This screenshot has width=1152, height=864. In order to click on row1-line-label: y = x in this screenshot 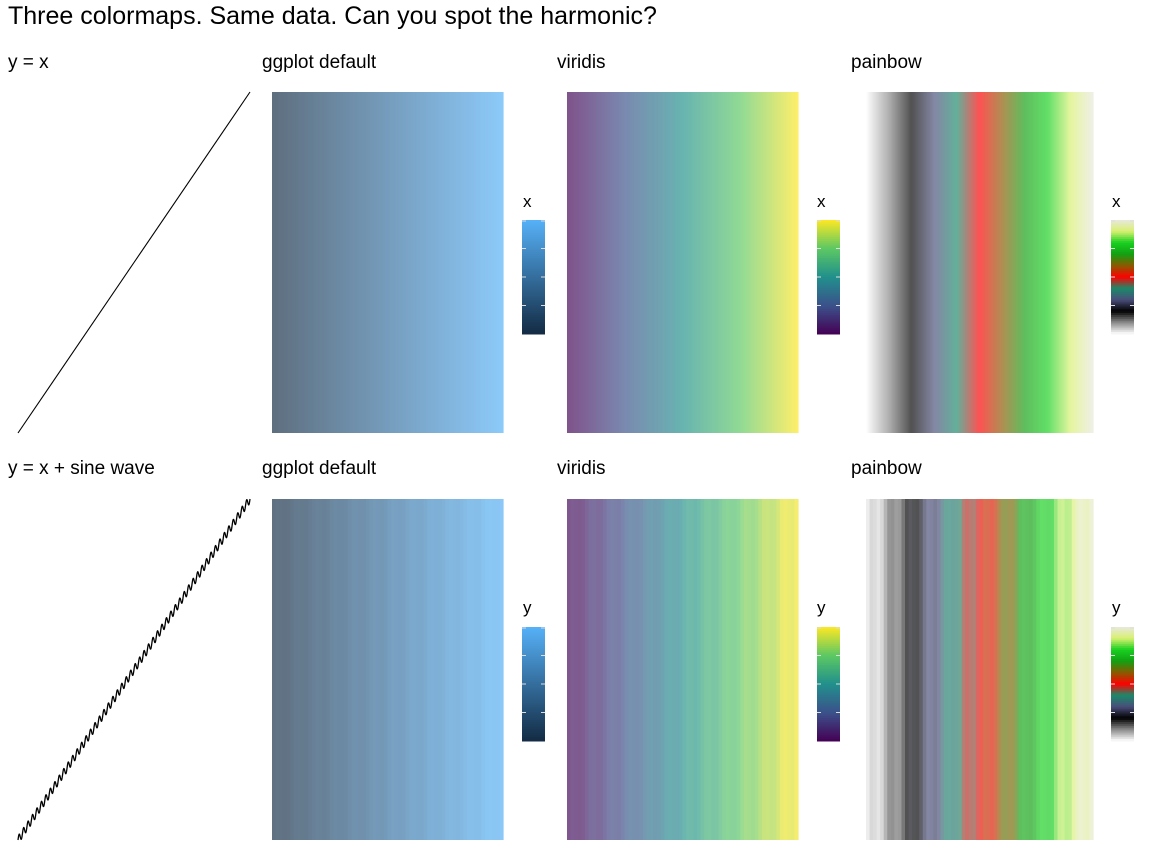, I will do `click(28, 62)`.